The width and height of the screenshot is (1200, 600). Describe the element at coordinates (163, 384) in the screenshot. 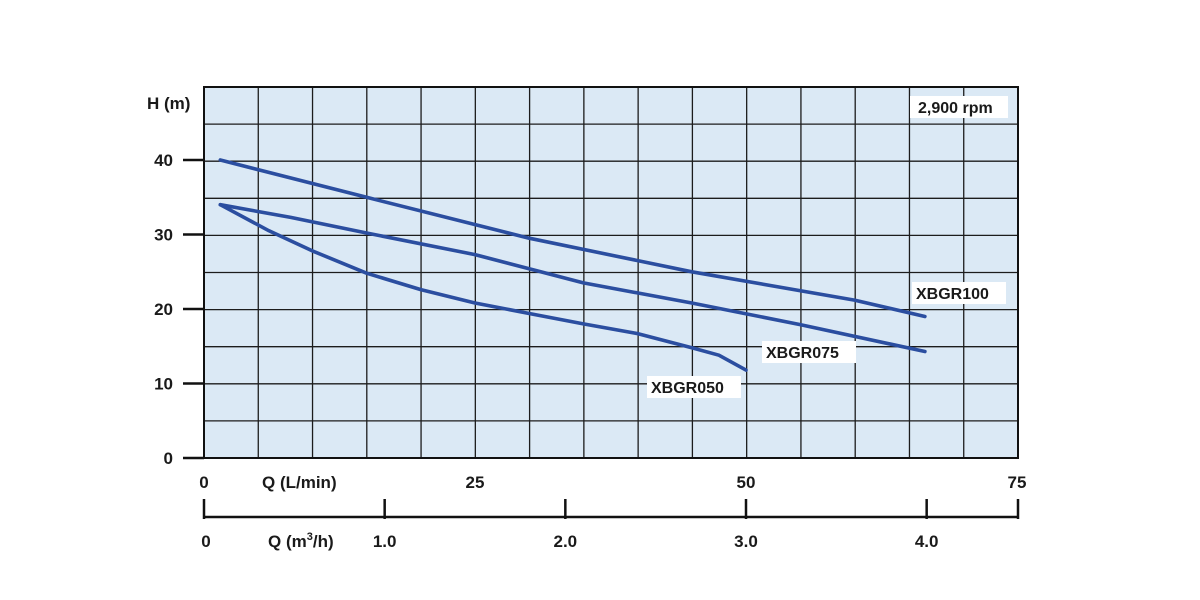

I see `y-tick-label: 10` at that location.